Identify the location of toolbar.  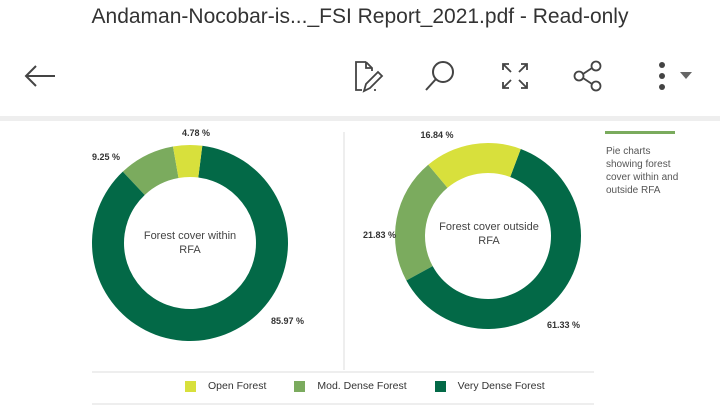
(360, 76).